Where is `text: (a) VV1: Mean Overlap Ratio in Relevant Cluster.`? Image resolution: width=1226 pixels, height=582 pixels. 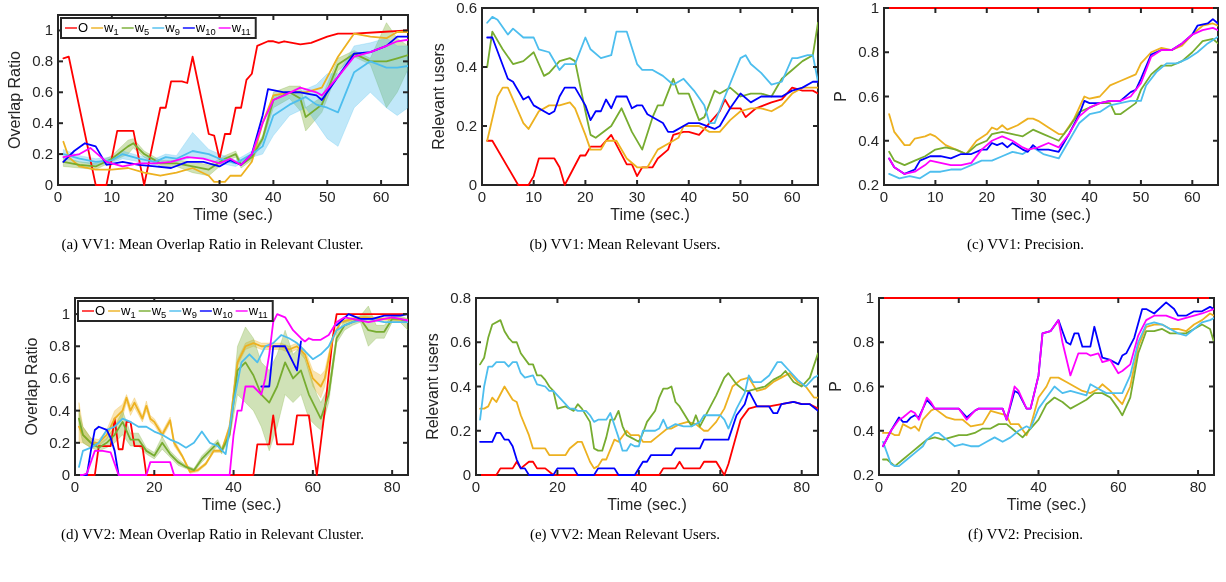
text: (a) VV1: Mean Overlap Ratio in Relevant Cluster. is located at coordinates (212, 244).